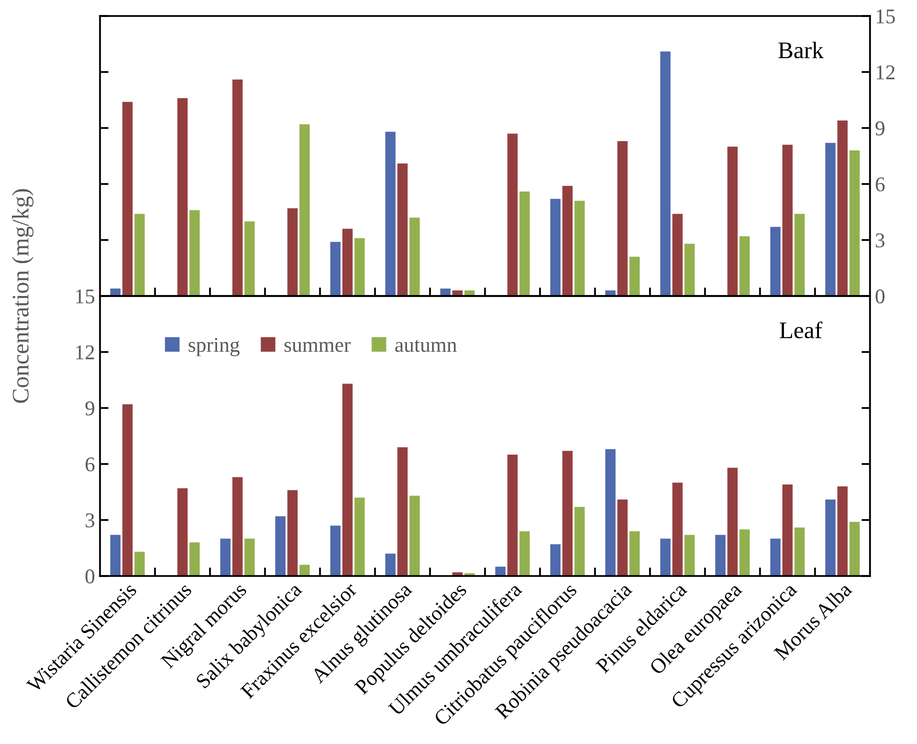  I want to click on y-axis-title: Concentration (mg/kg), so click(23, 296).